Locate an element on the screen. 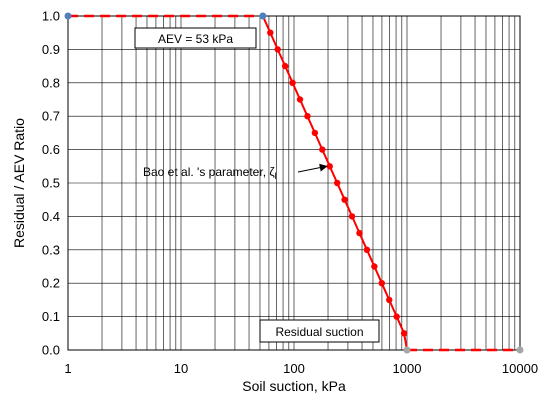 Image resolution: width=550 pixels, height=403 pixels. y-tick-label: 0.3 is located at coordinates (51, 249).